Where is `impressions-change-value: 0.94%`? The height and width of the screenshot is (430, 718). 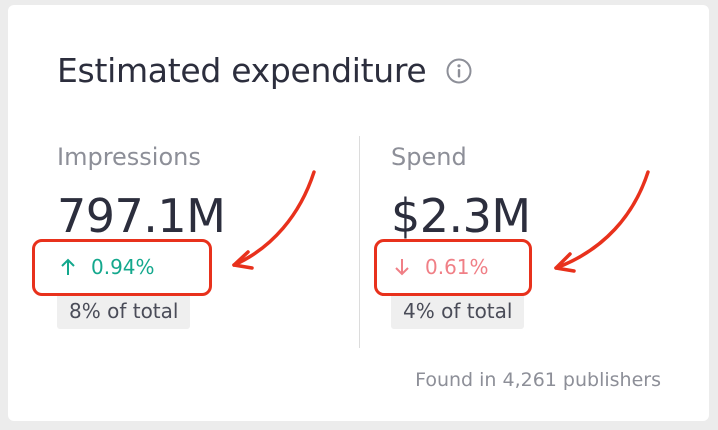 impressions-change-value: 0.94% is located at coordinates (123, 267).